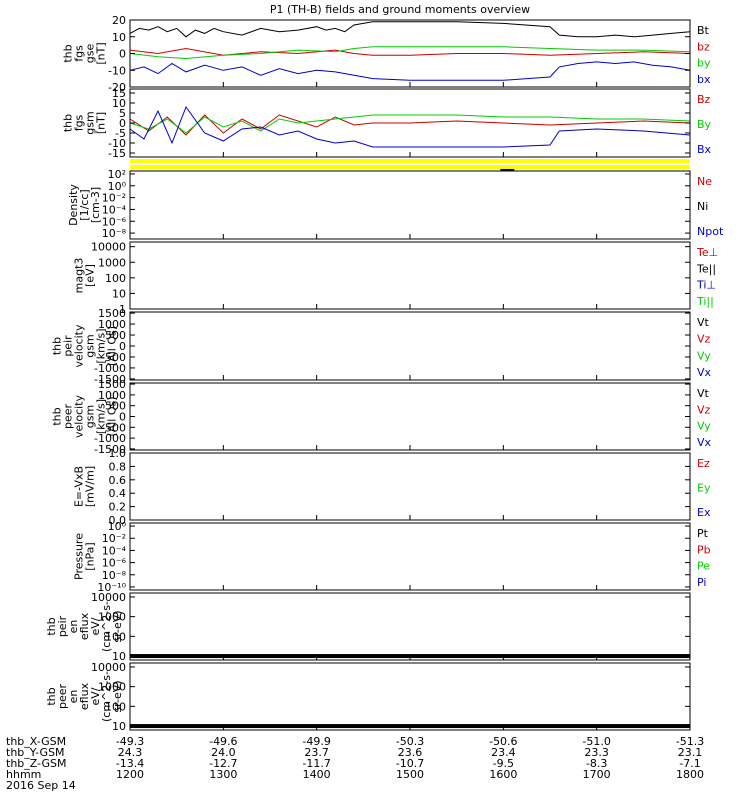 This screenshot has height=800, width=750. What do you see at coordinates (503, 774) in the screenshot?
I see `x-row-value: 1600` at bounding box center [503, 774].